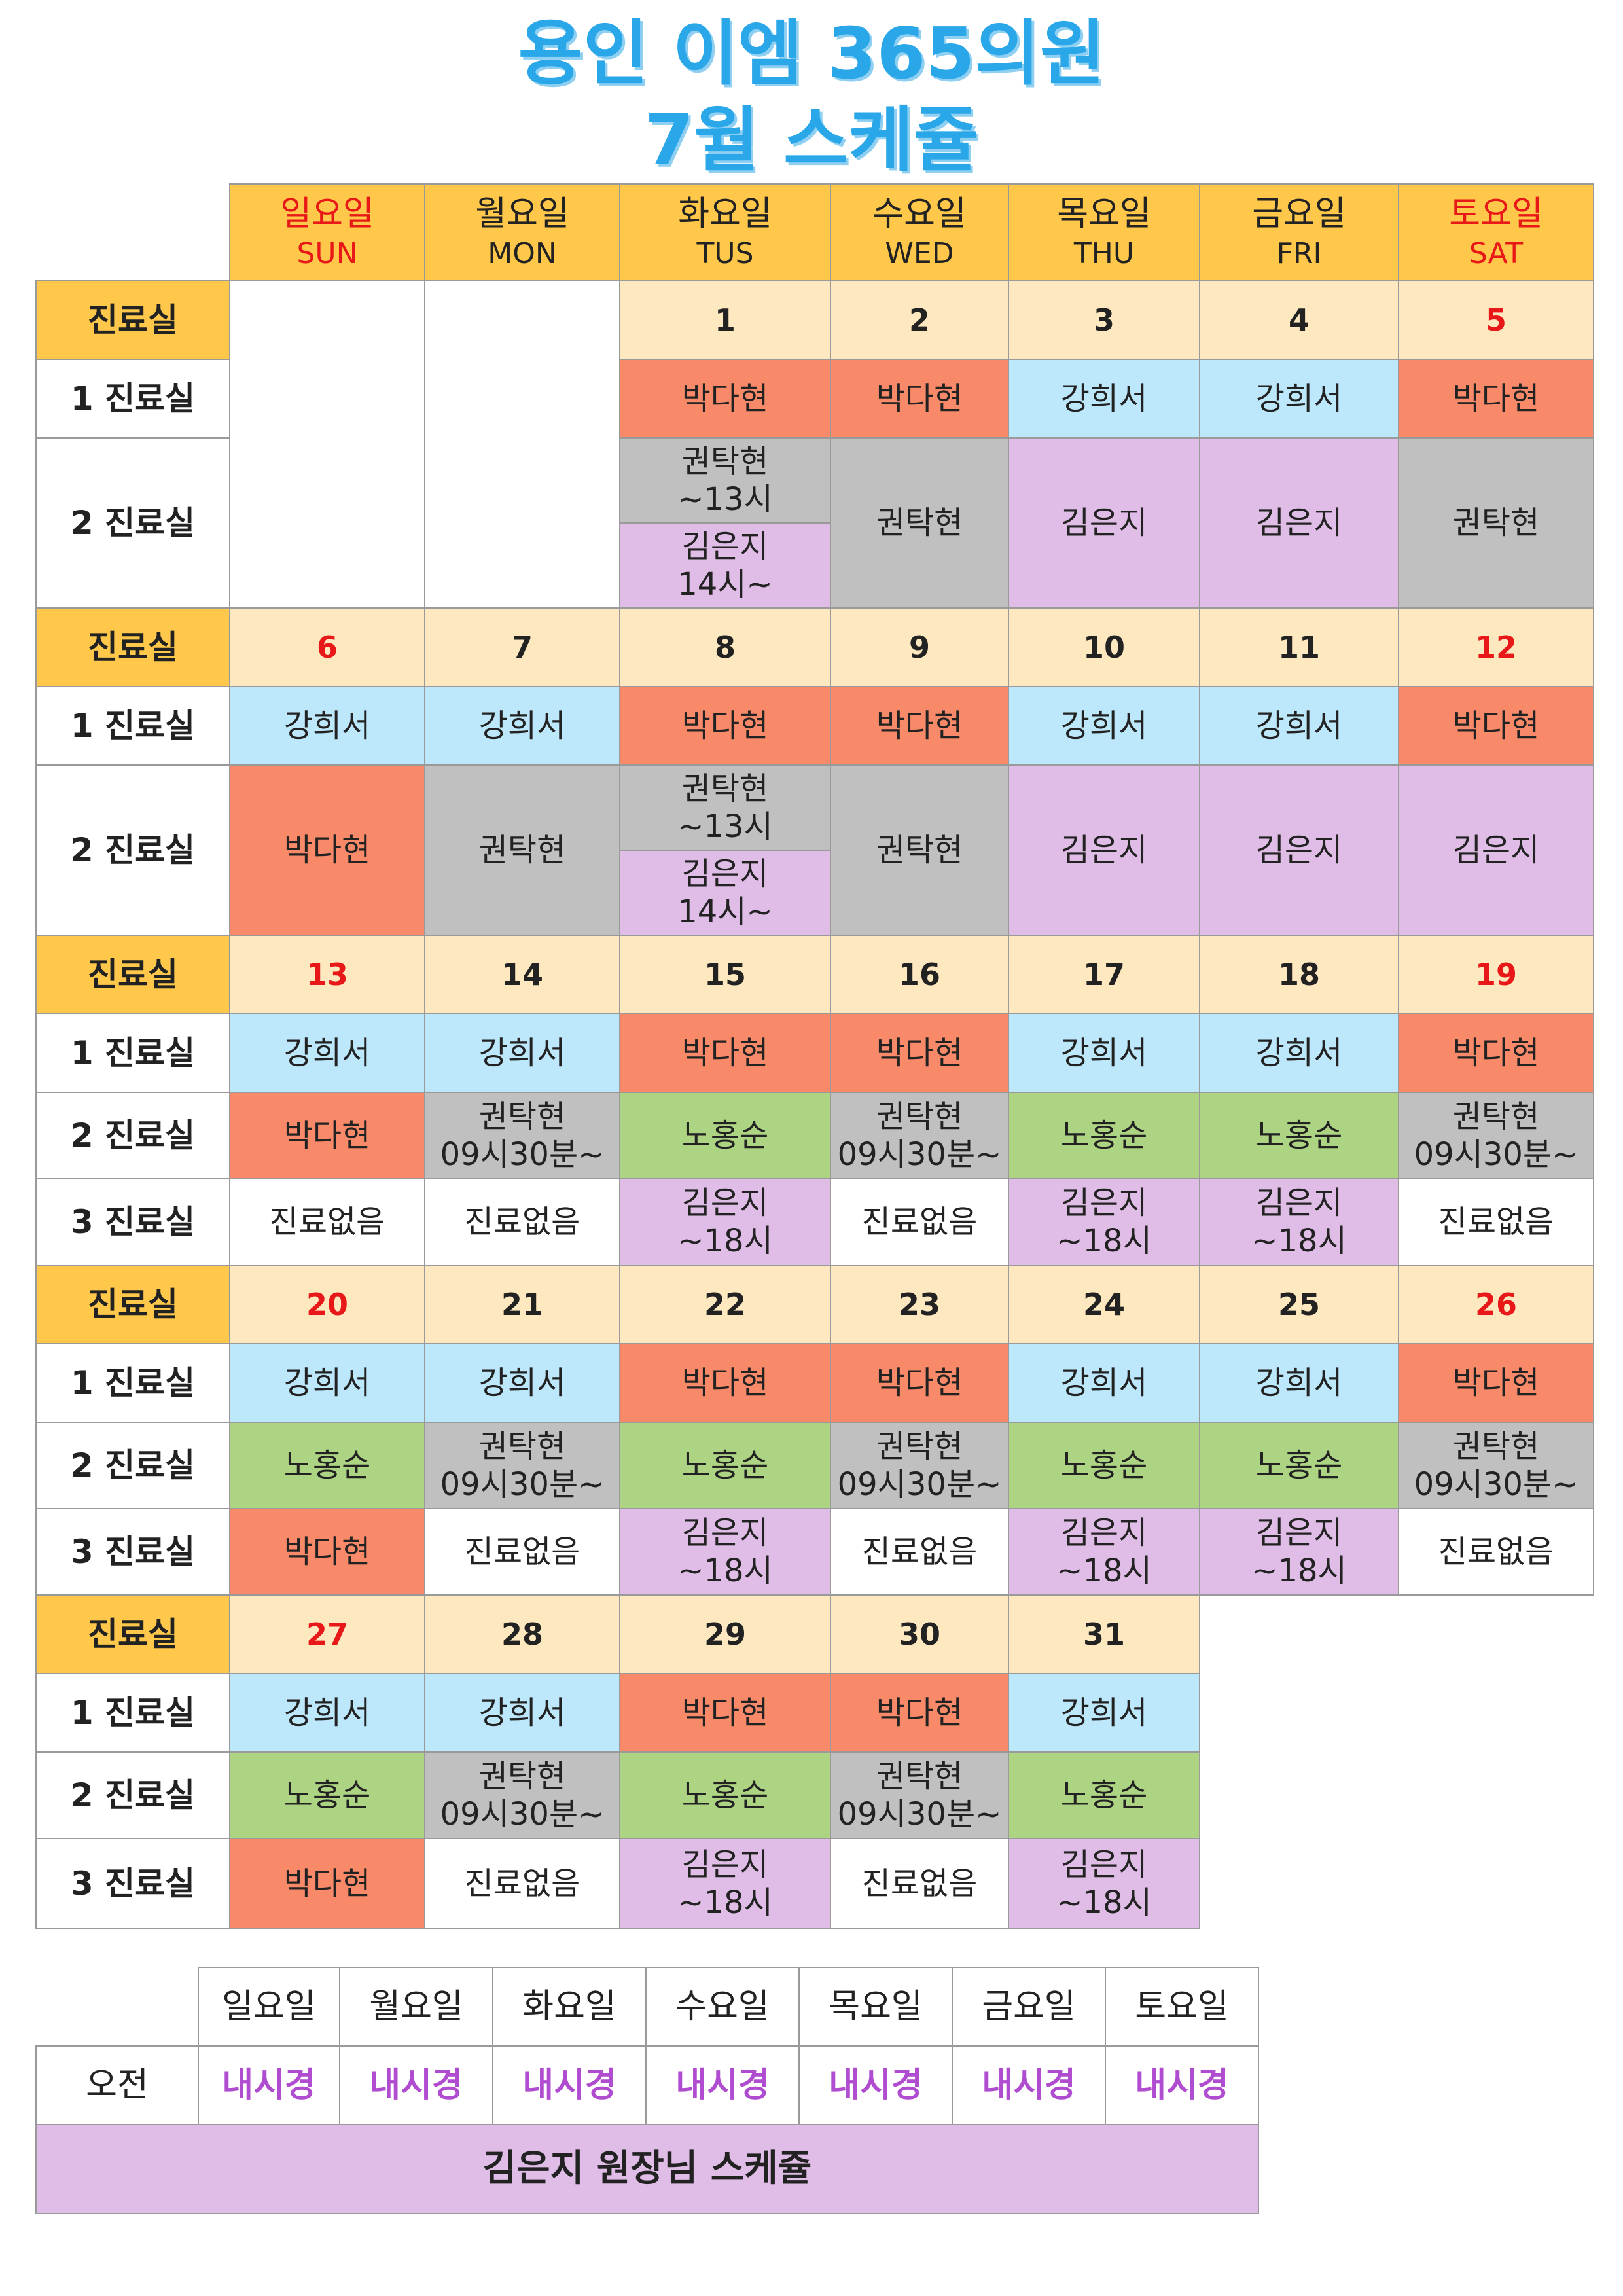 The image size is (1623, 2296). What do you see at coordinates (815, 565) in the screenshot?
I see `week1-room2-row-b: 김은지 14시~` at bounding box center [815, 565].